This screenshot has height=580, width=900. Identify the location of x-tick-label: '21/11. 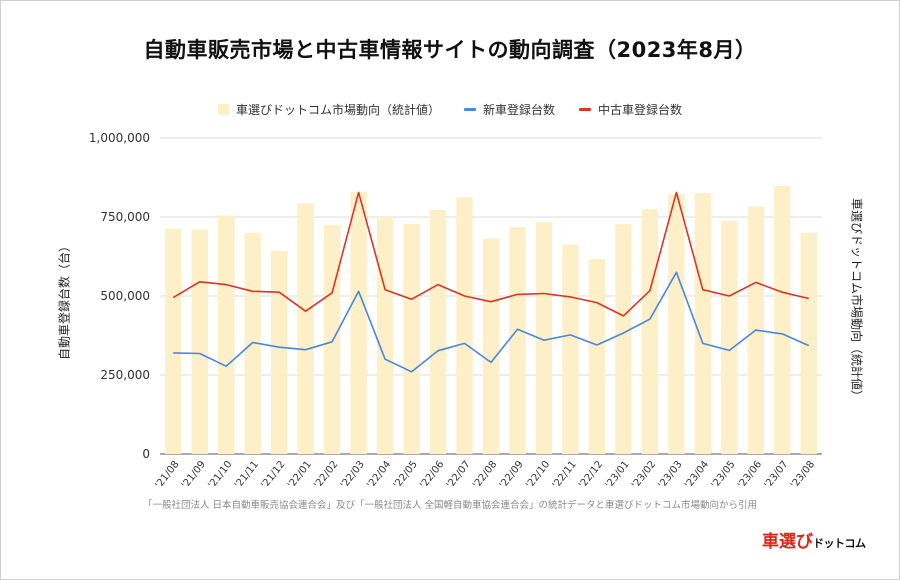
(247, 475).